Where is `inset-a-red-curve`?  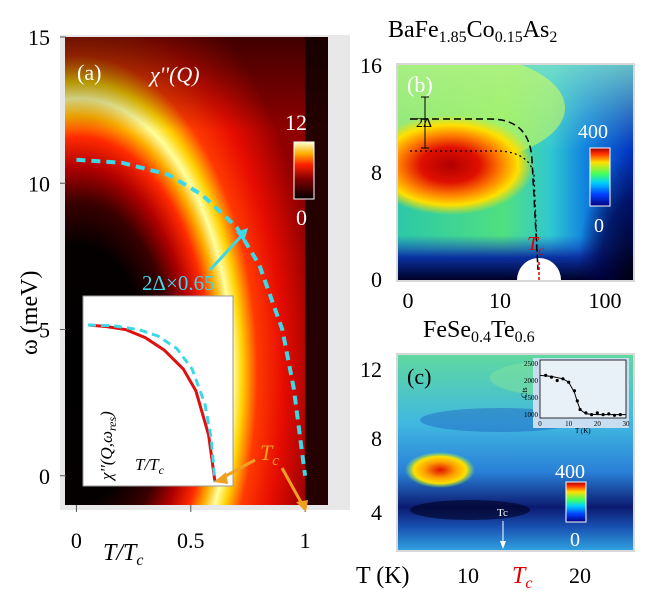
inset-a-red-curve is located at coordinates (152, 403).